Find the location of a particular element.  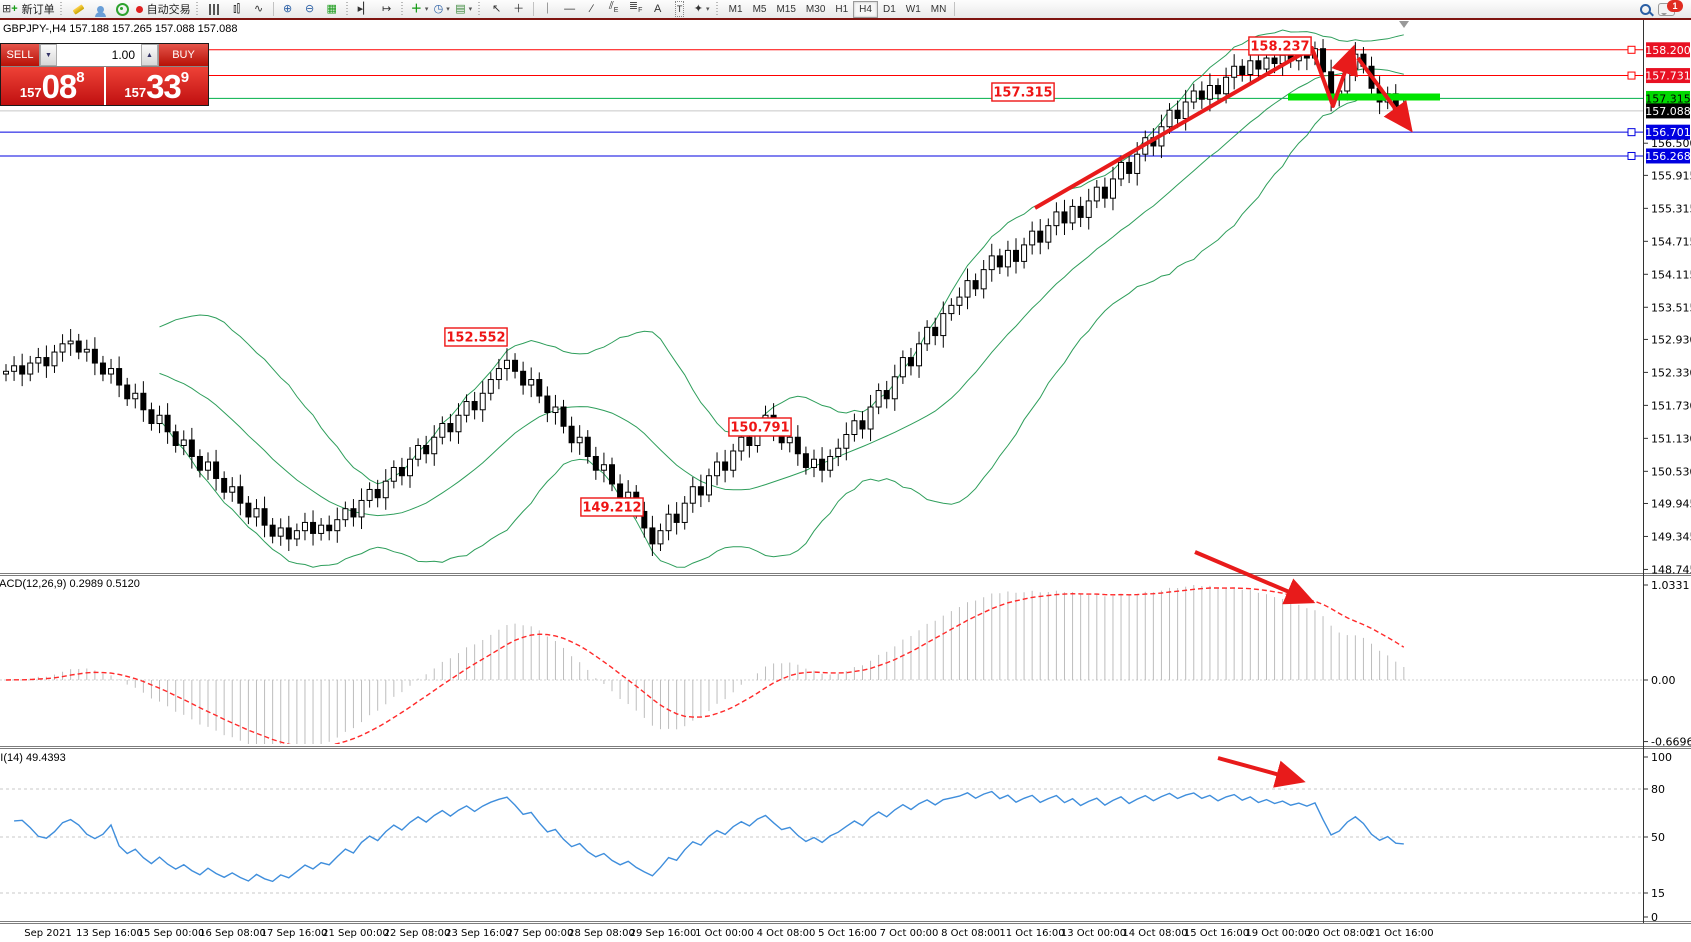

profile-icon is located at coordinates (101, 11).